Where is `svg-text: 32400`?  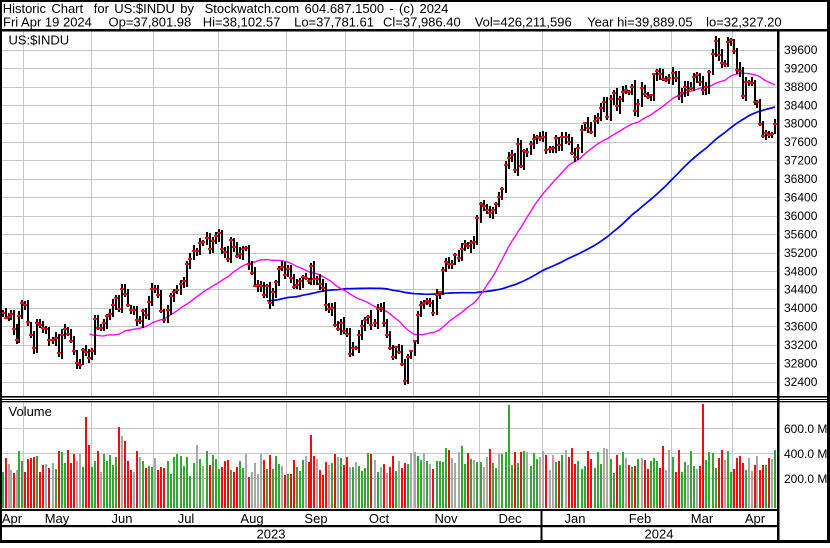 svg-text: 32400 is located at coordinates (801, 382).